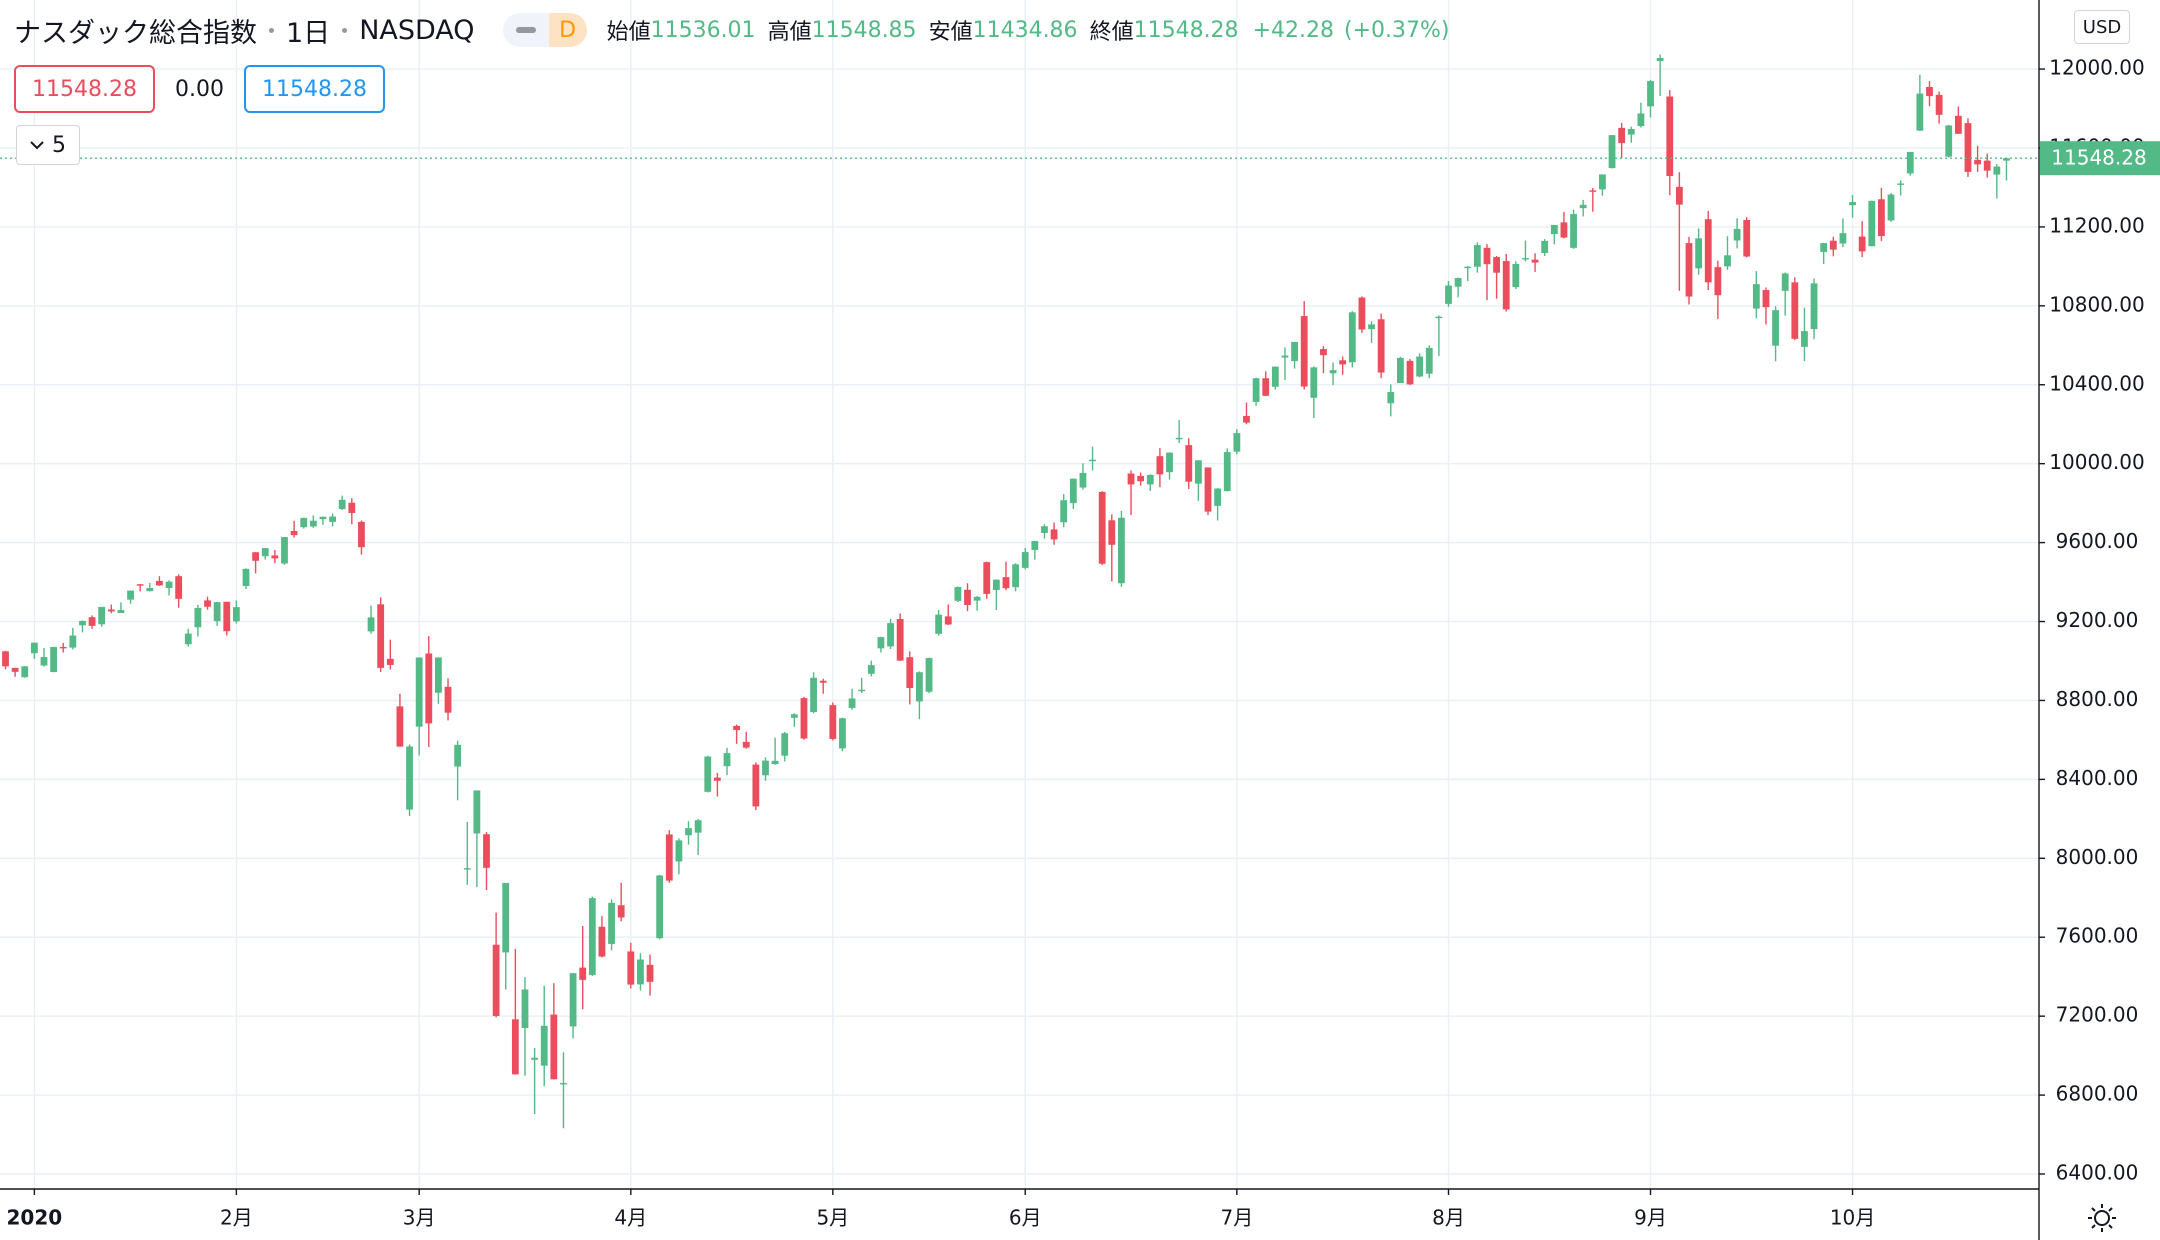 This screenshot has height=1240, width=2160. Describe the element at coordinates (59, 145) in the screenshot. I see `indicator-count: 5` at that location.